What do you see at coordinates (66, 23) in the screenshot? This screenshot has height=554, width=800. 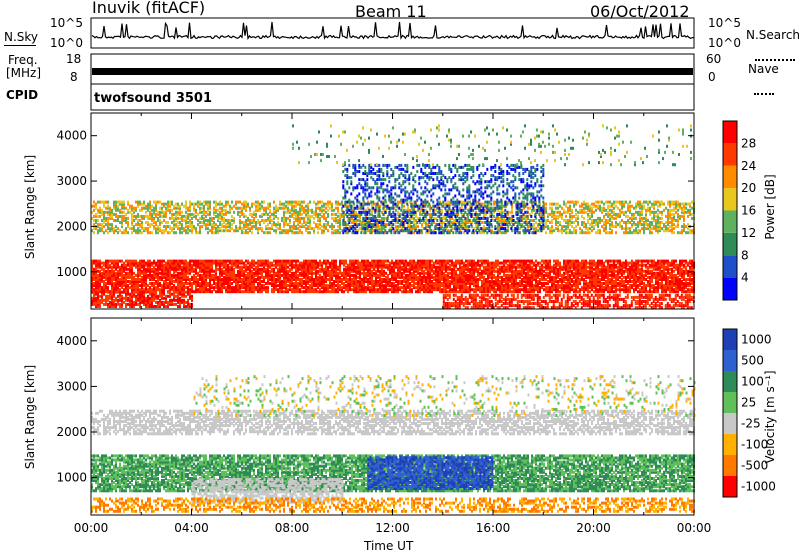 I see `nsky-top-tick: 10^5` at bounding box center [66, 23].